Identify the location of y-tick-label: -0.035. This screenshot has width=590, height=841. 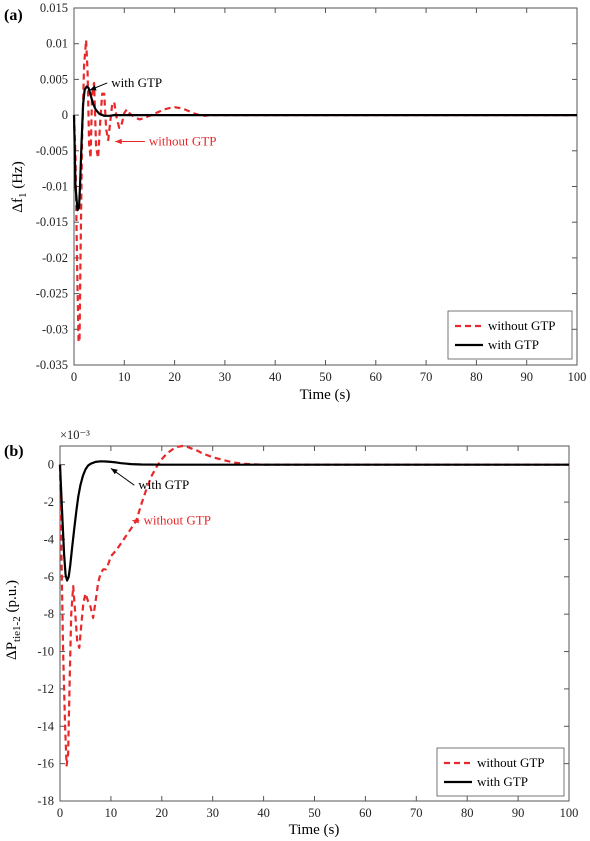
(52, 365).